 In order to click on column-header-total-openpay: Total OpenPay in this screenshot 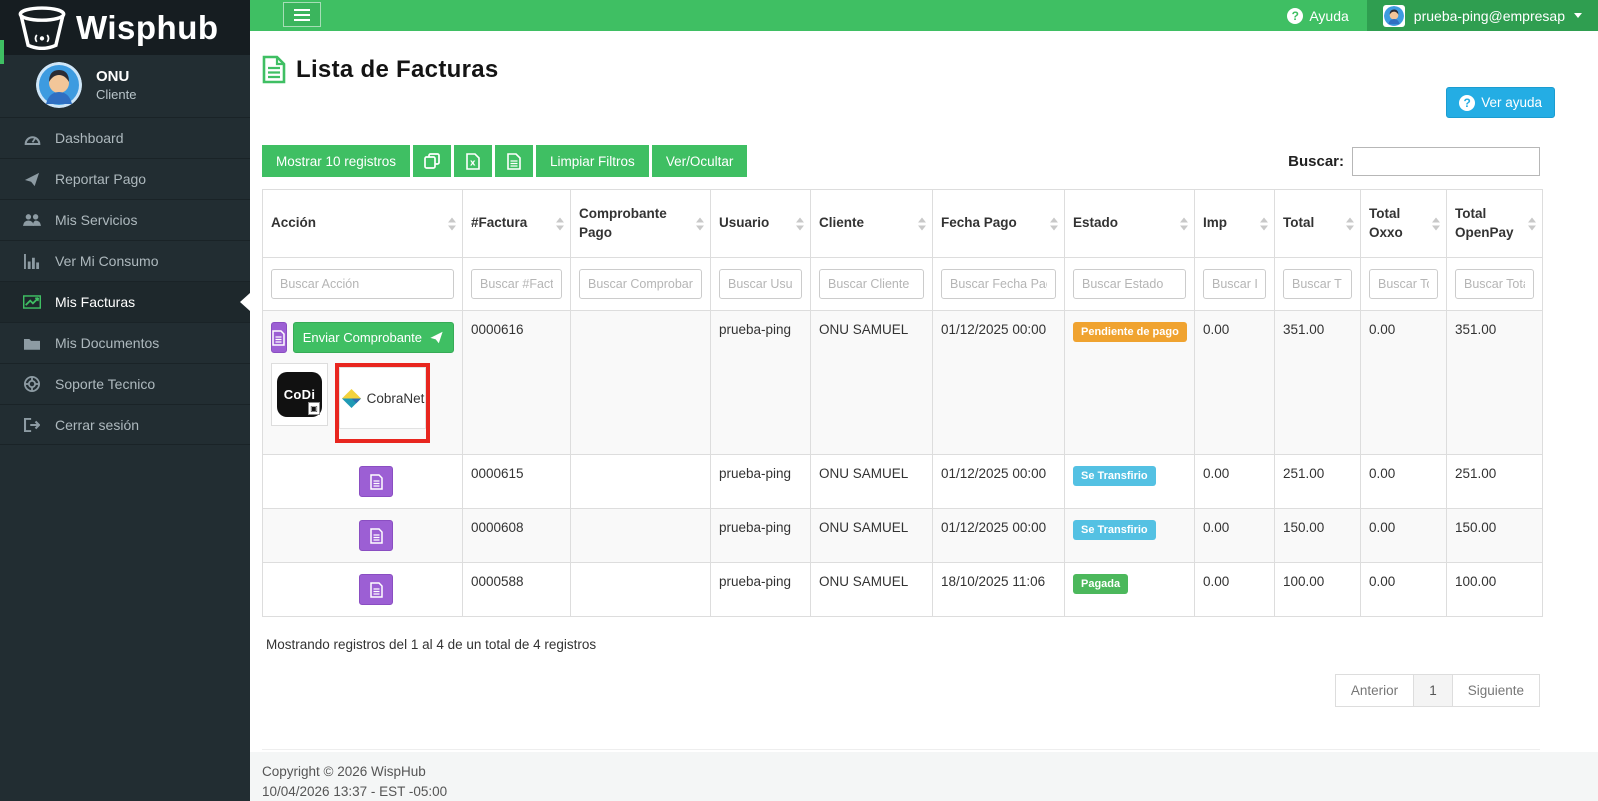, I will do `click(1494, 223)`.